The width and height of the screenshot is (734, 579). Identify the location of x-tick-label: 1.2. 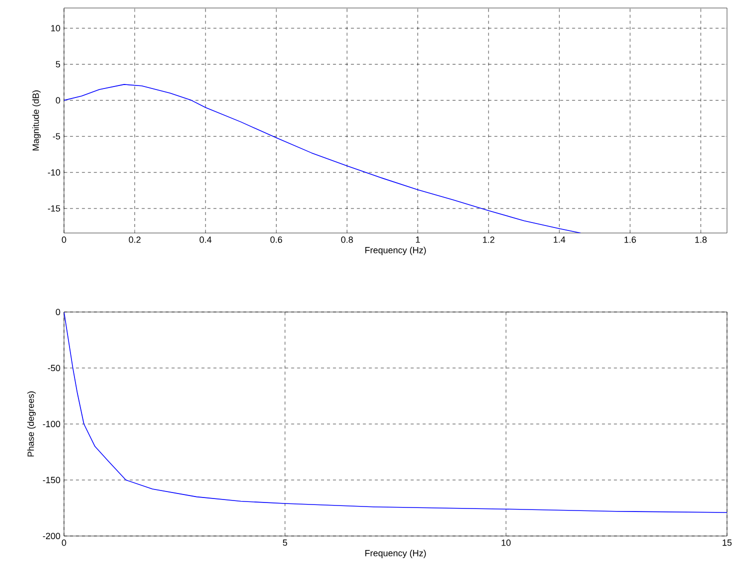
(488, 239).